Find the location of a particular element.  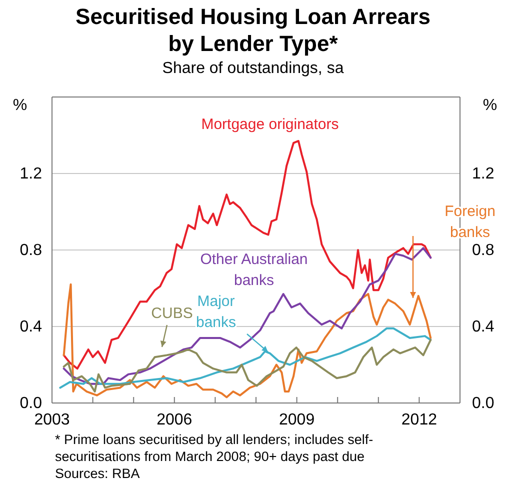

y2-axis-title: % is located at coordinates (490, 105).